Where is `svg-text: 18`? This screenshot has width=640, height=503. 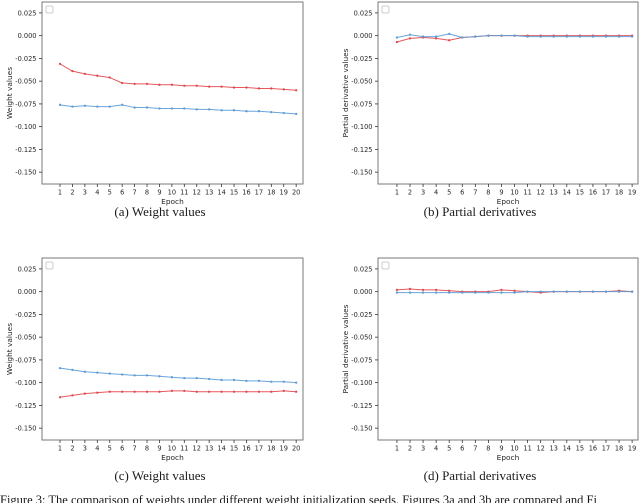
svg-text: 18 is located at coordinates (271, 449).